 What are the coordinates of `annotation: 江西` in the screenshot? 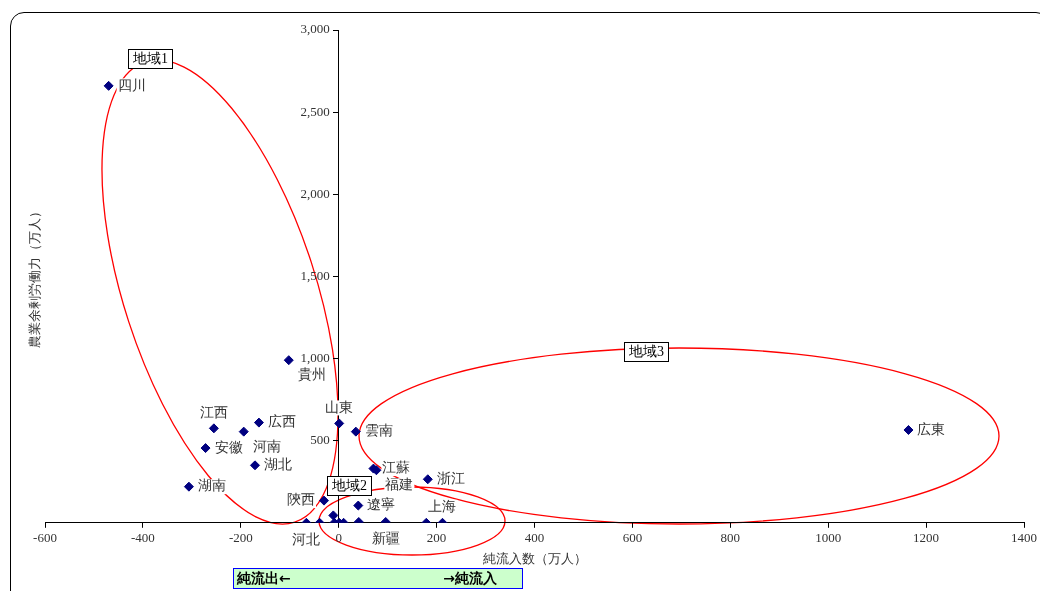 It's located at (213, 412).